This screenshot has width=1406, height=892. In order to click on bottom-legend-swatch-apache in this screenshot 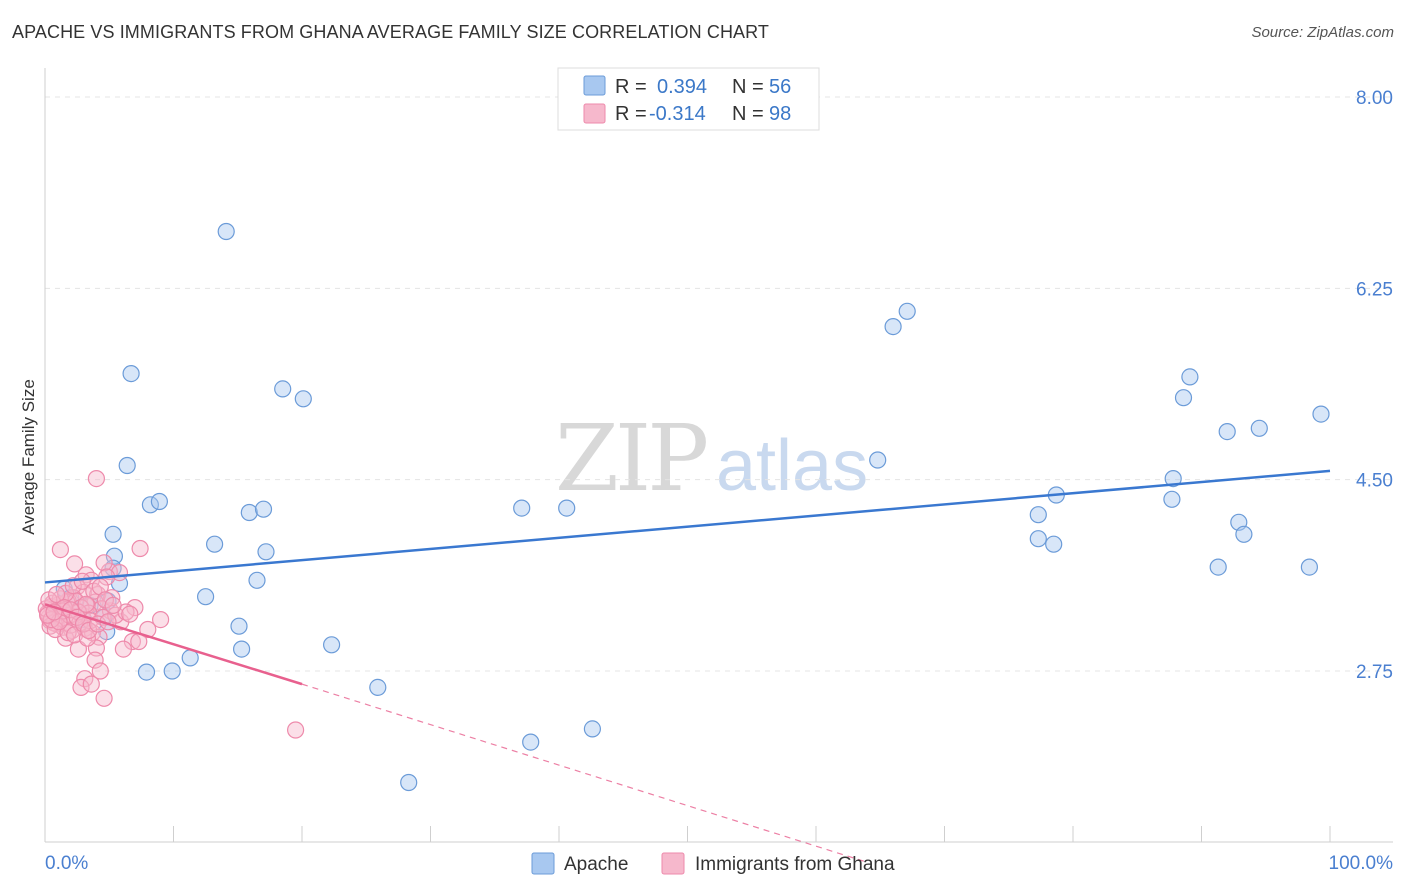, I will do `click(543, 863)`.